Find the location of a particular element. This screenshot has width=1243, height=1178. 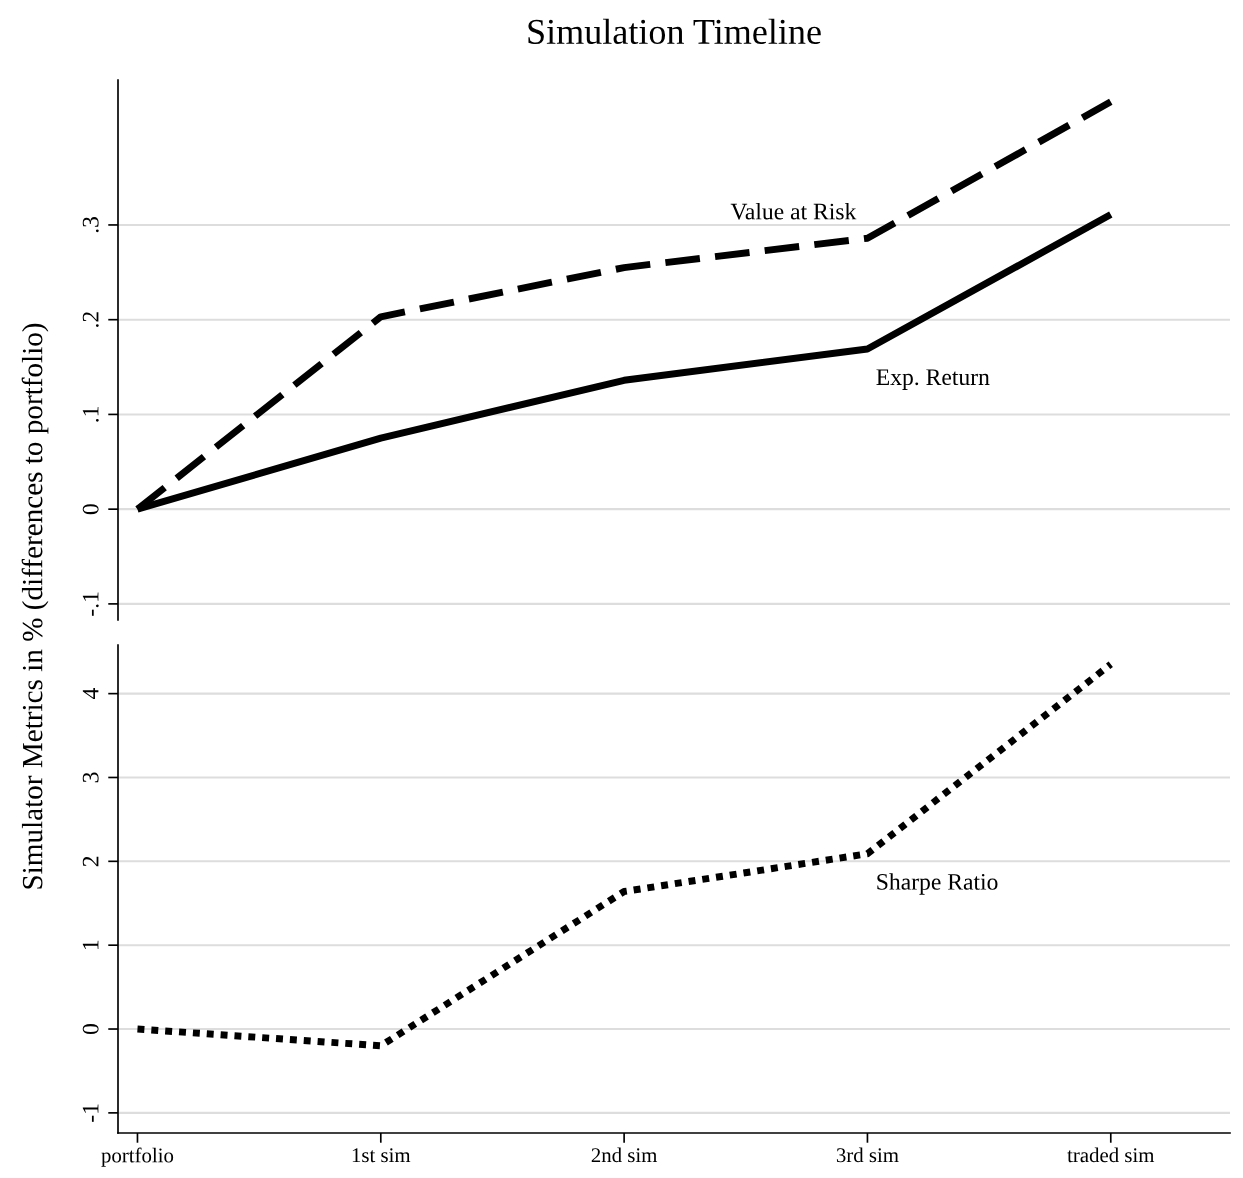

series-label: Value at Risk is located at coordinates (793, 211).